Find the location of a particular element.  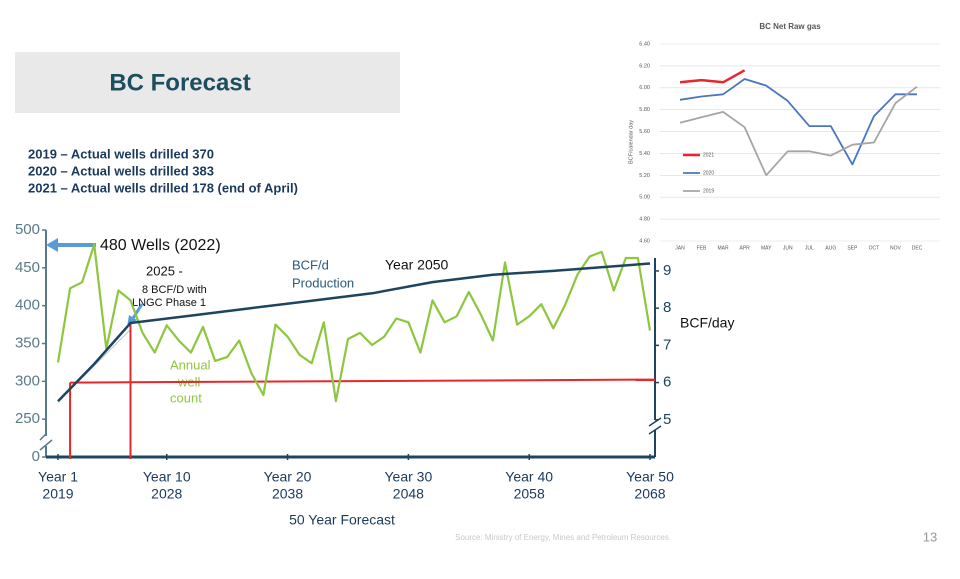

y-tick-label: 6.00 is located at coordinates (644, 88).